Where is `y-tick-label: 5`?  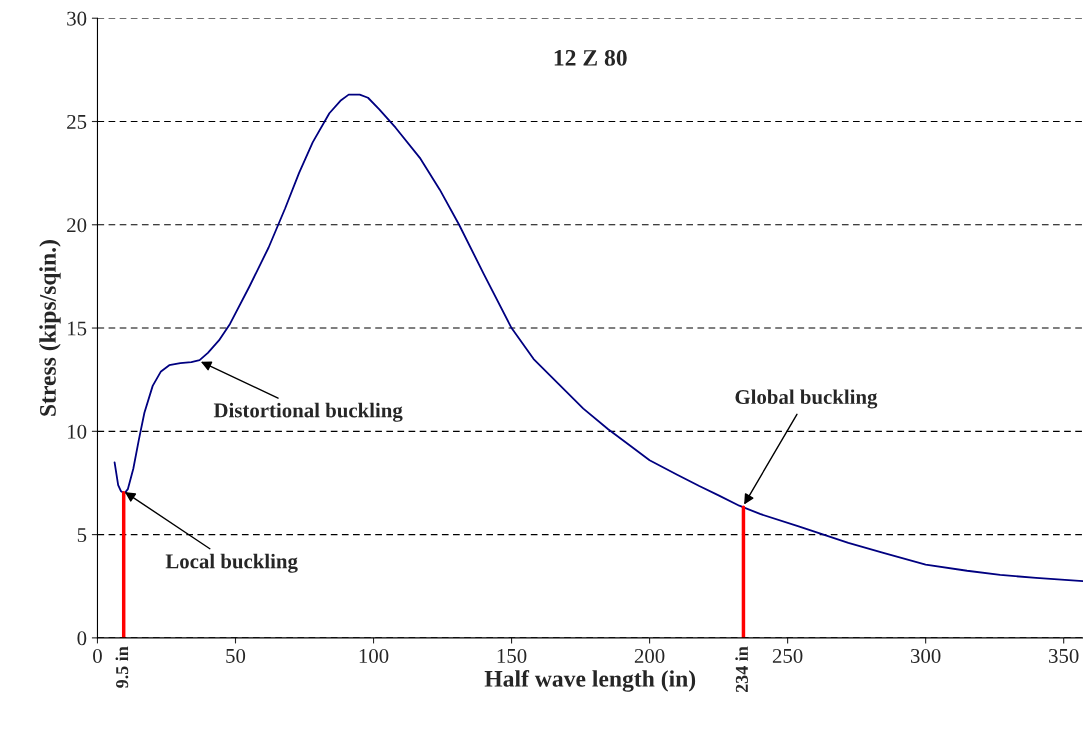 y-tick-label: 5 is located at coordinates (82, 535).